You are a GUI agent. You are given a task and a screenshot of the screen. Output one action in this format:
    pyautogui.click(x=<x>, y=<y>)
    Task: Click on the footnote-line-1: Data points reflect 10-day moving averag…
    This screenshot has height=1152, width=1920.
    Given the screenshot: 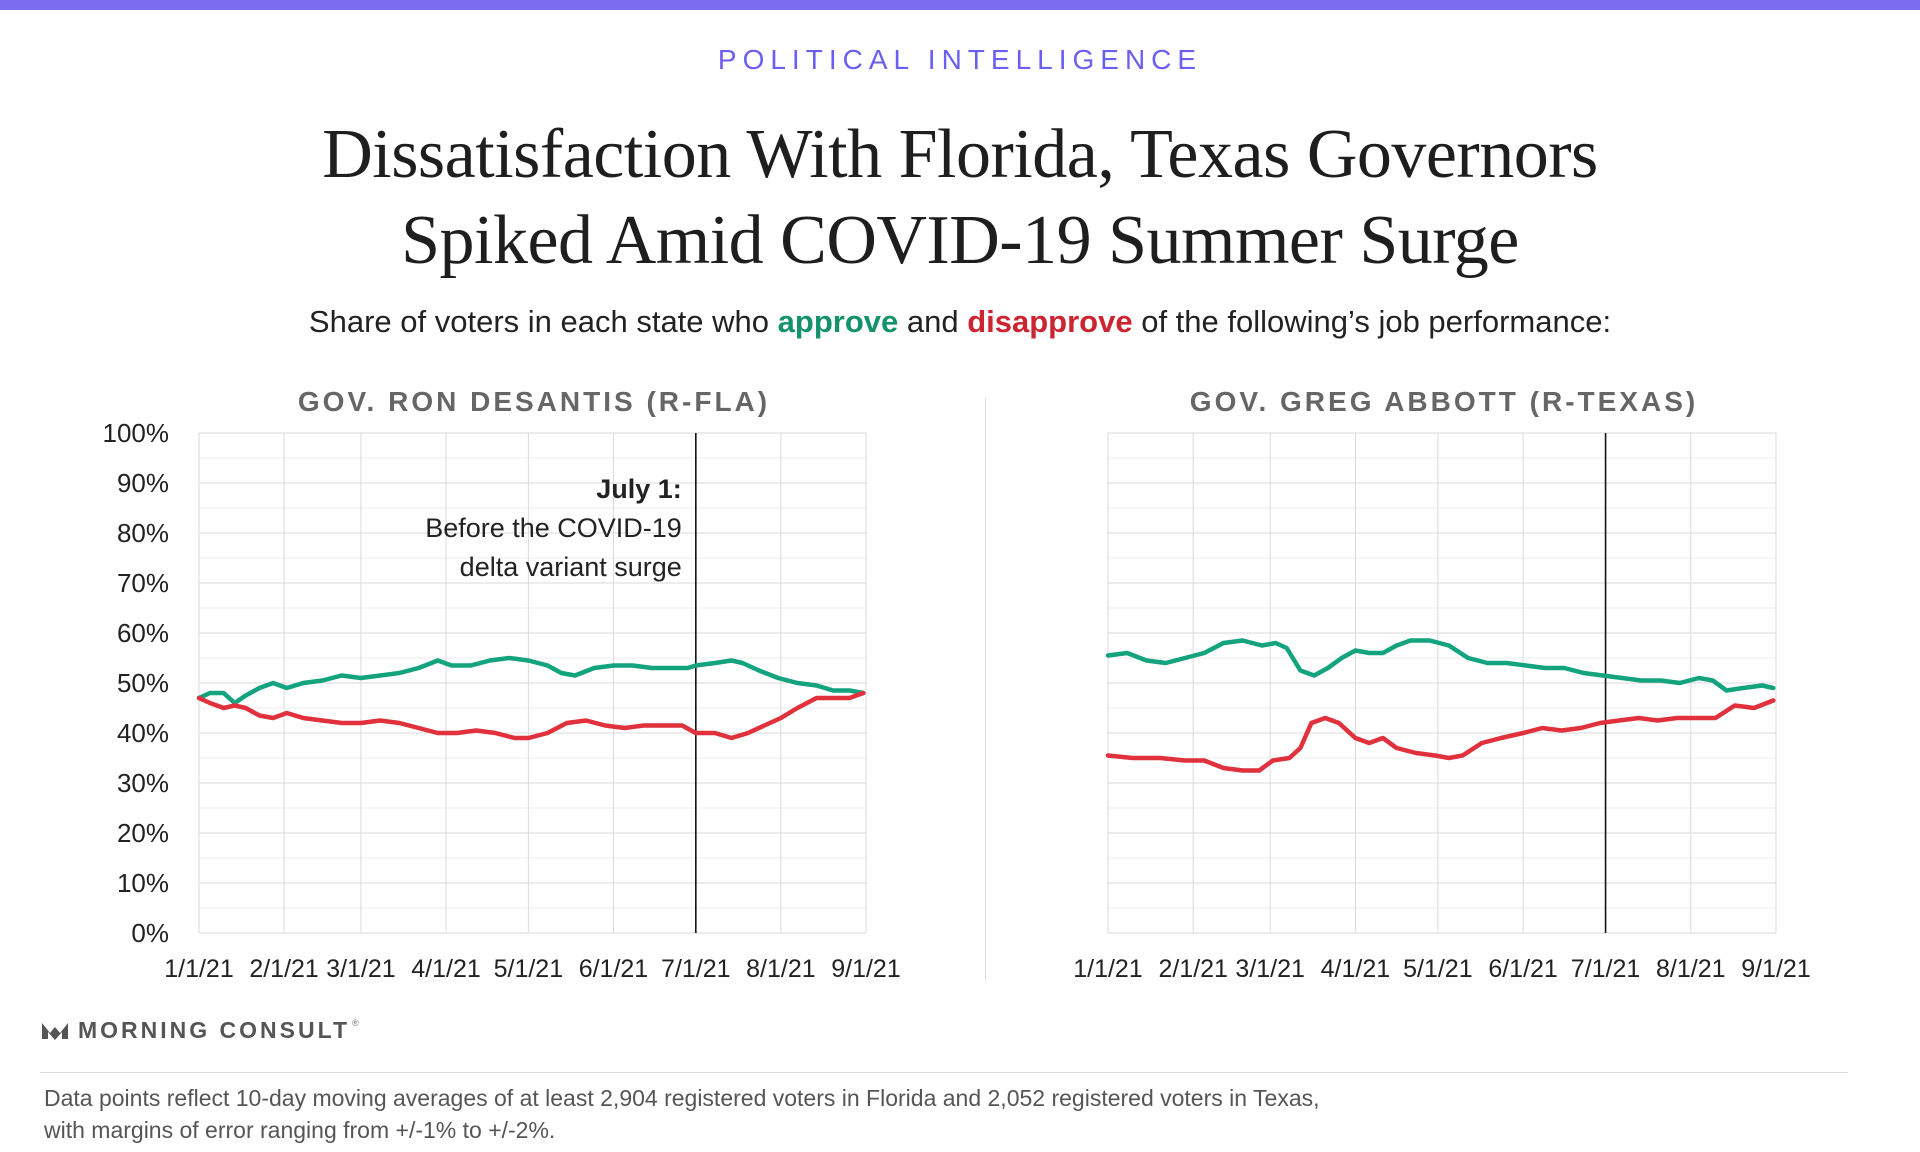 What is the action you would take?
    pyautogui.click(x=682, y=1098)
    